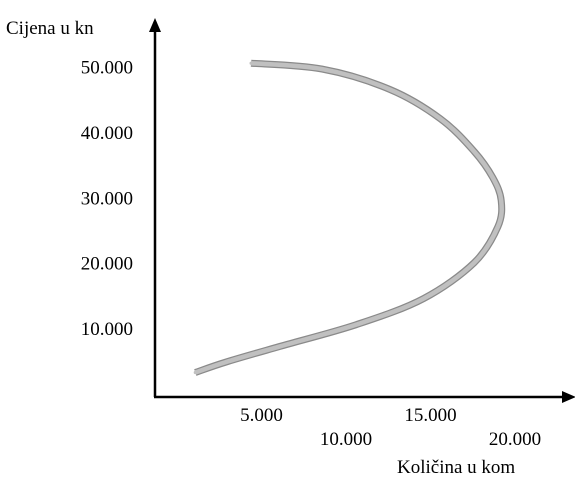  What do you see at coordinates (107, 329) in the screenshot?
I see `y-tick-label: 10.000` at bounding box center [107, 329].